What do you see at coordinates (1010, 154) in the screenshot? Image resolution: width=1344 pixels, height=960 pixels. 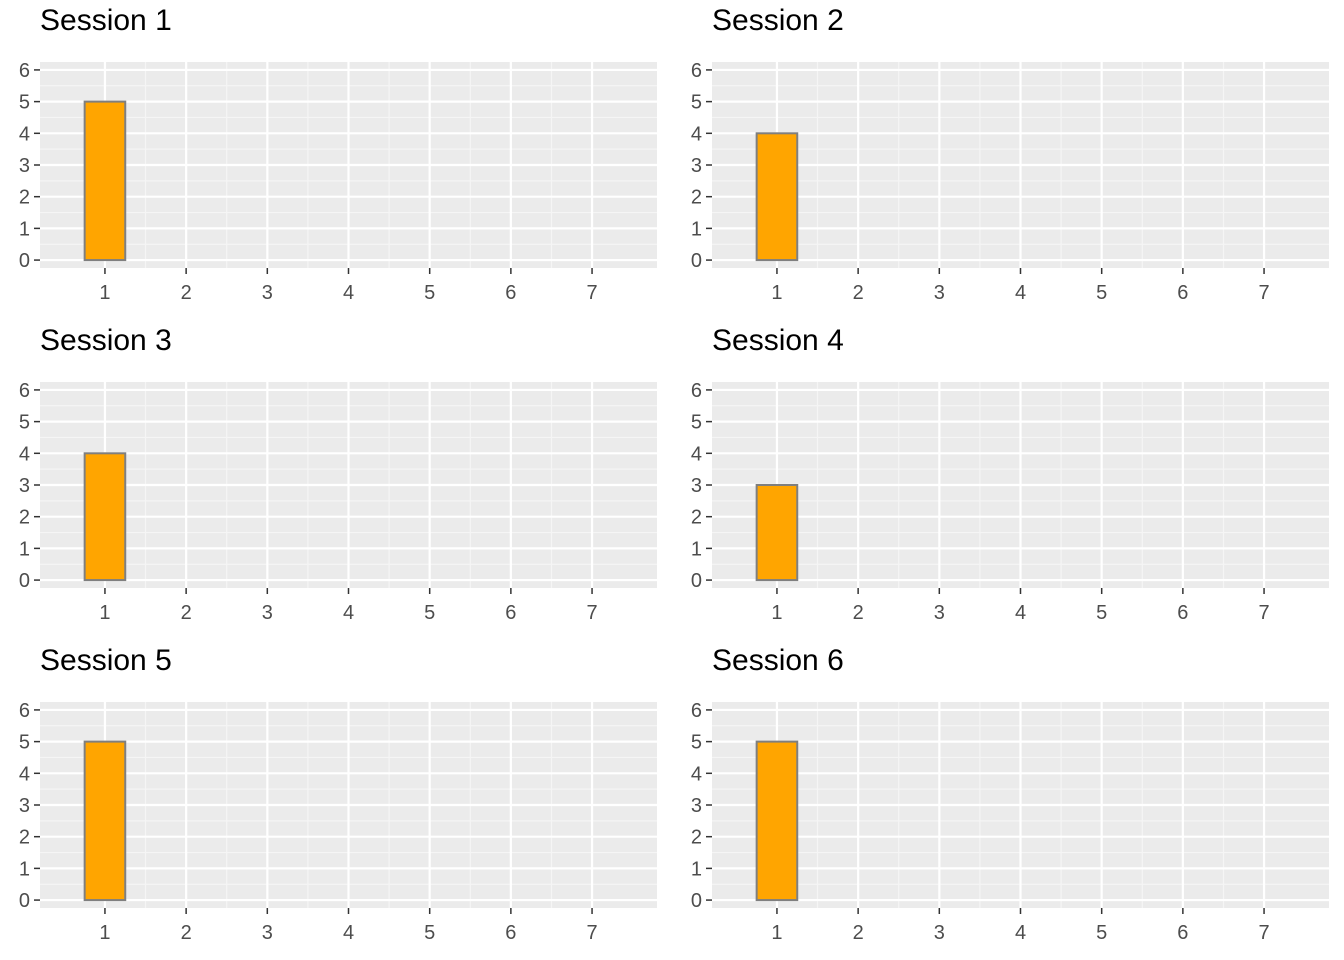 I see `facet-panel-2: Session 2 0 1 2 3 4 5 6 1 2 3 4 5 6 7` at bounding box center [1010, 154].